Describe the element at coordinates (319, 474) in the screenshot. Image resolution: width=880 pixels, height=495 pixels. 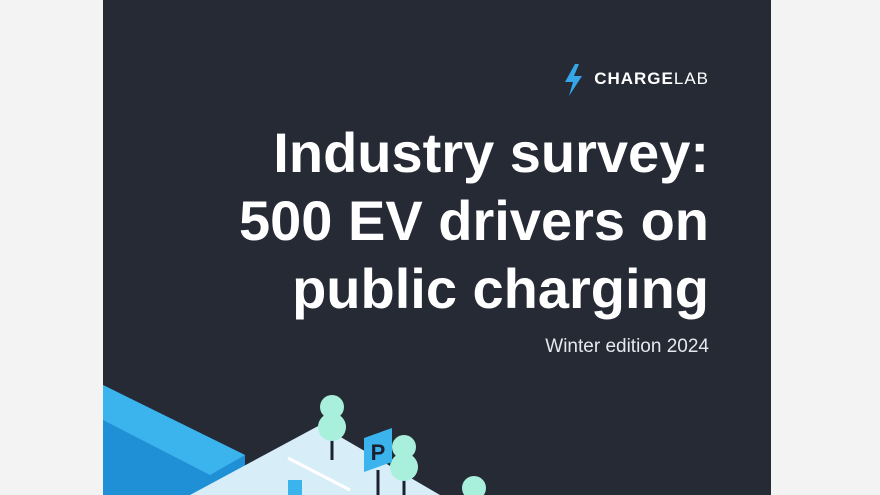
I see `lot-line` at that location.